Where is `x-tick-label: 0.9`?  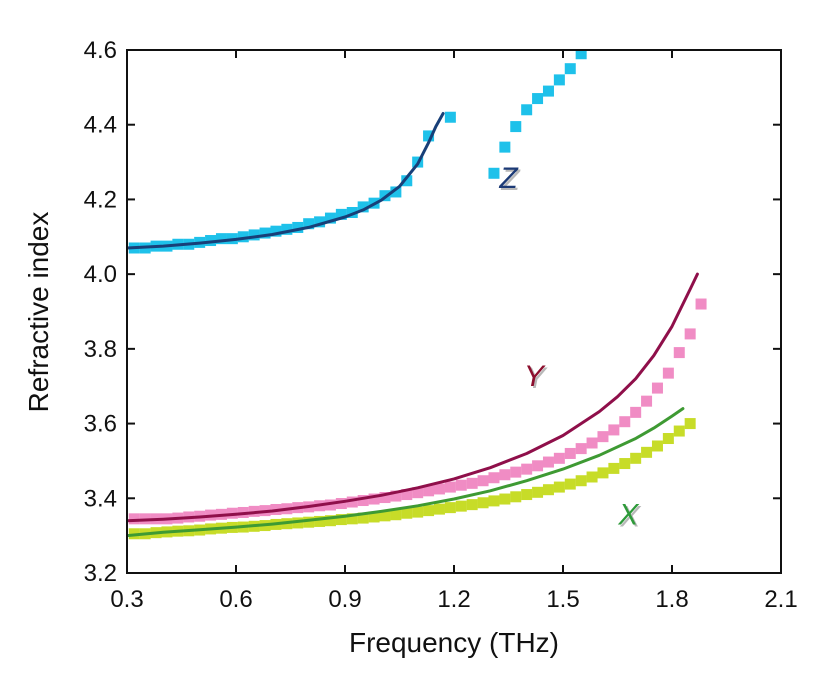
x-tick-label: 0.9 is located at coordinates (344, 599).